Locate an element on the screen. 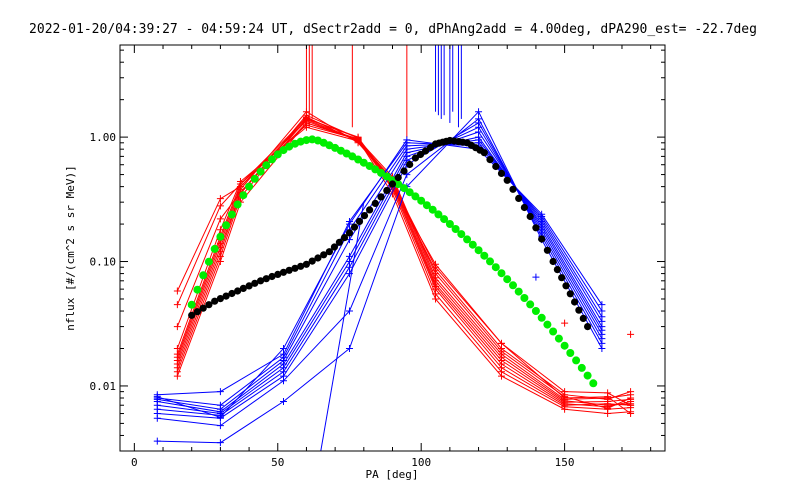 Image resolution: width=800 pixels, height=500 pixels. x-tick-label: 0 is located at coordinates (134, 462).